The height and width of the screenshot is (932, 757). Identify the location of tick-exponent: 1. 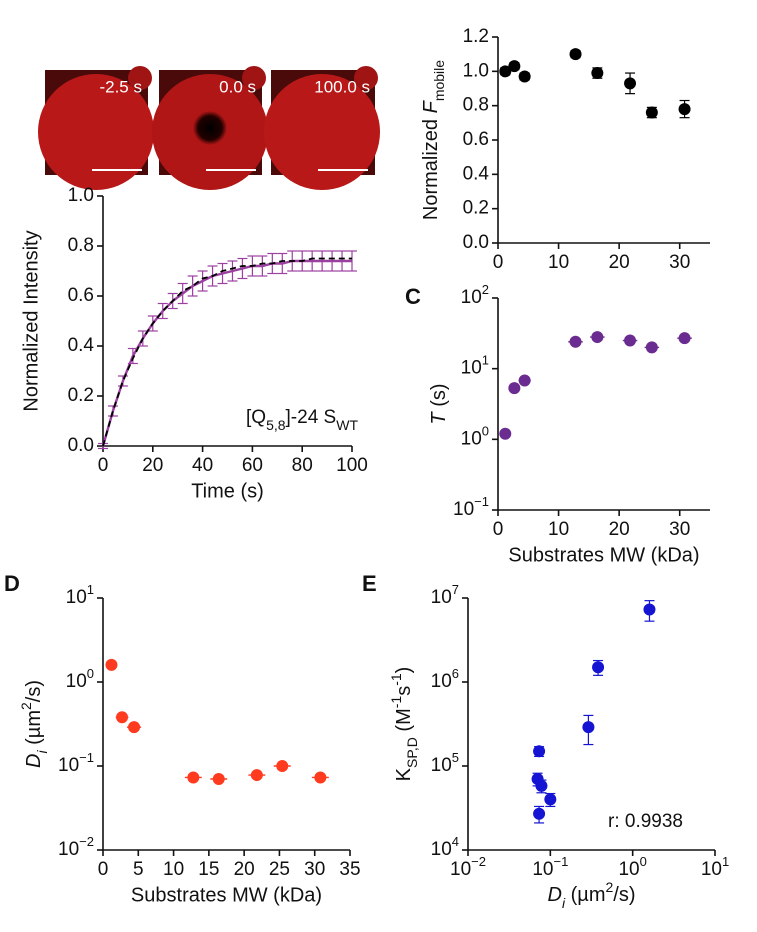
(725, 861).